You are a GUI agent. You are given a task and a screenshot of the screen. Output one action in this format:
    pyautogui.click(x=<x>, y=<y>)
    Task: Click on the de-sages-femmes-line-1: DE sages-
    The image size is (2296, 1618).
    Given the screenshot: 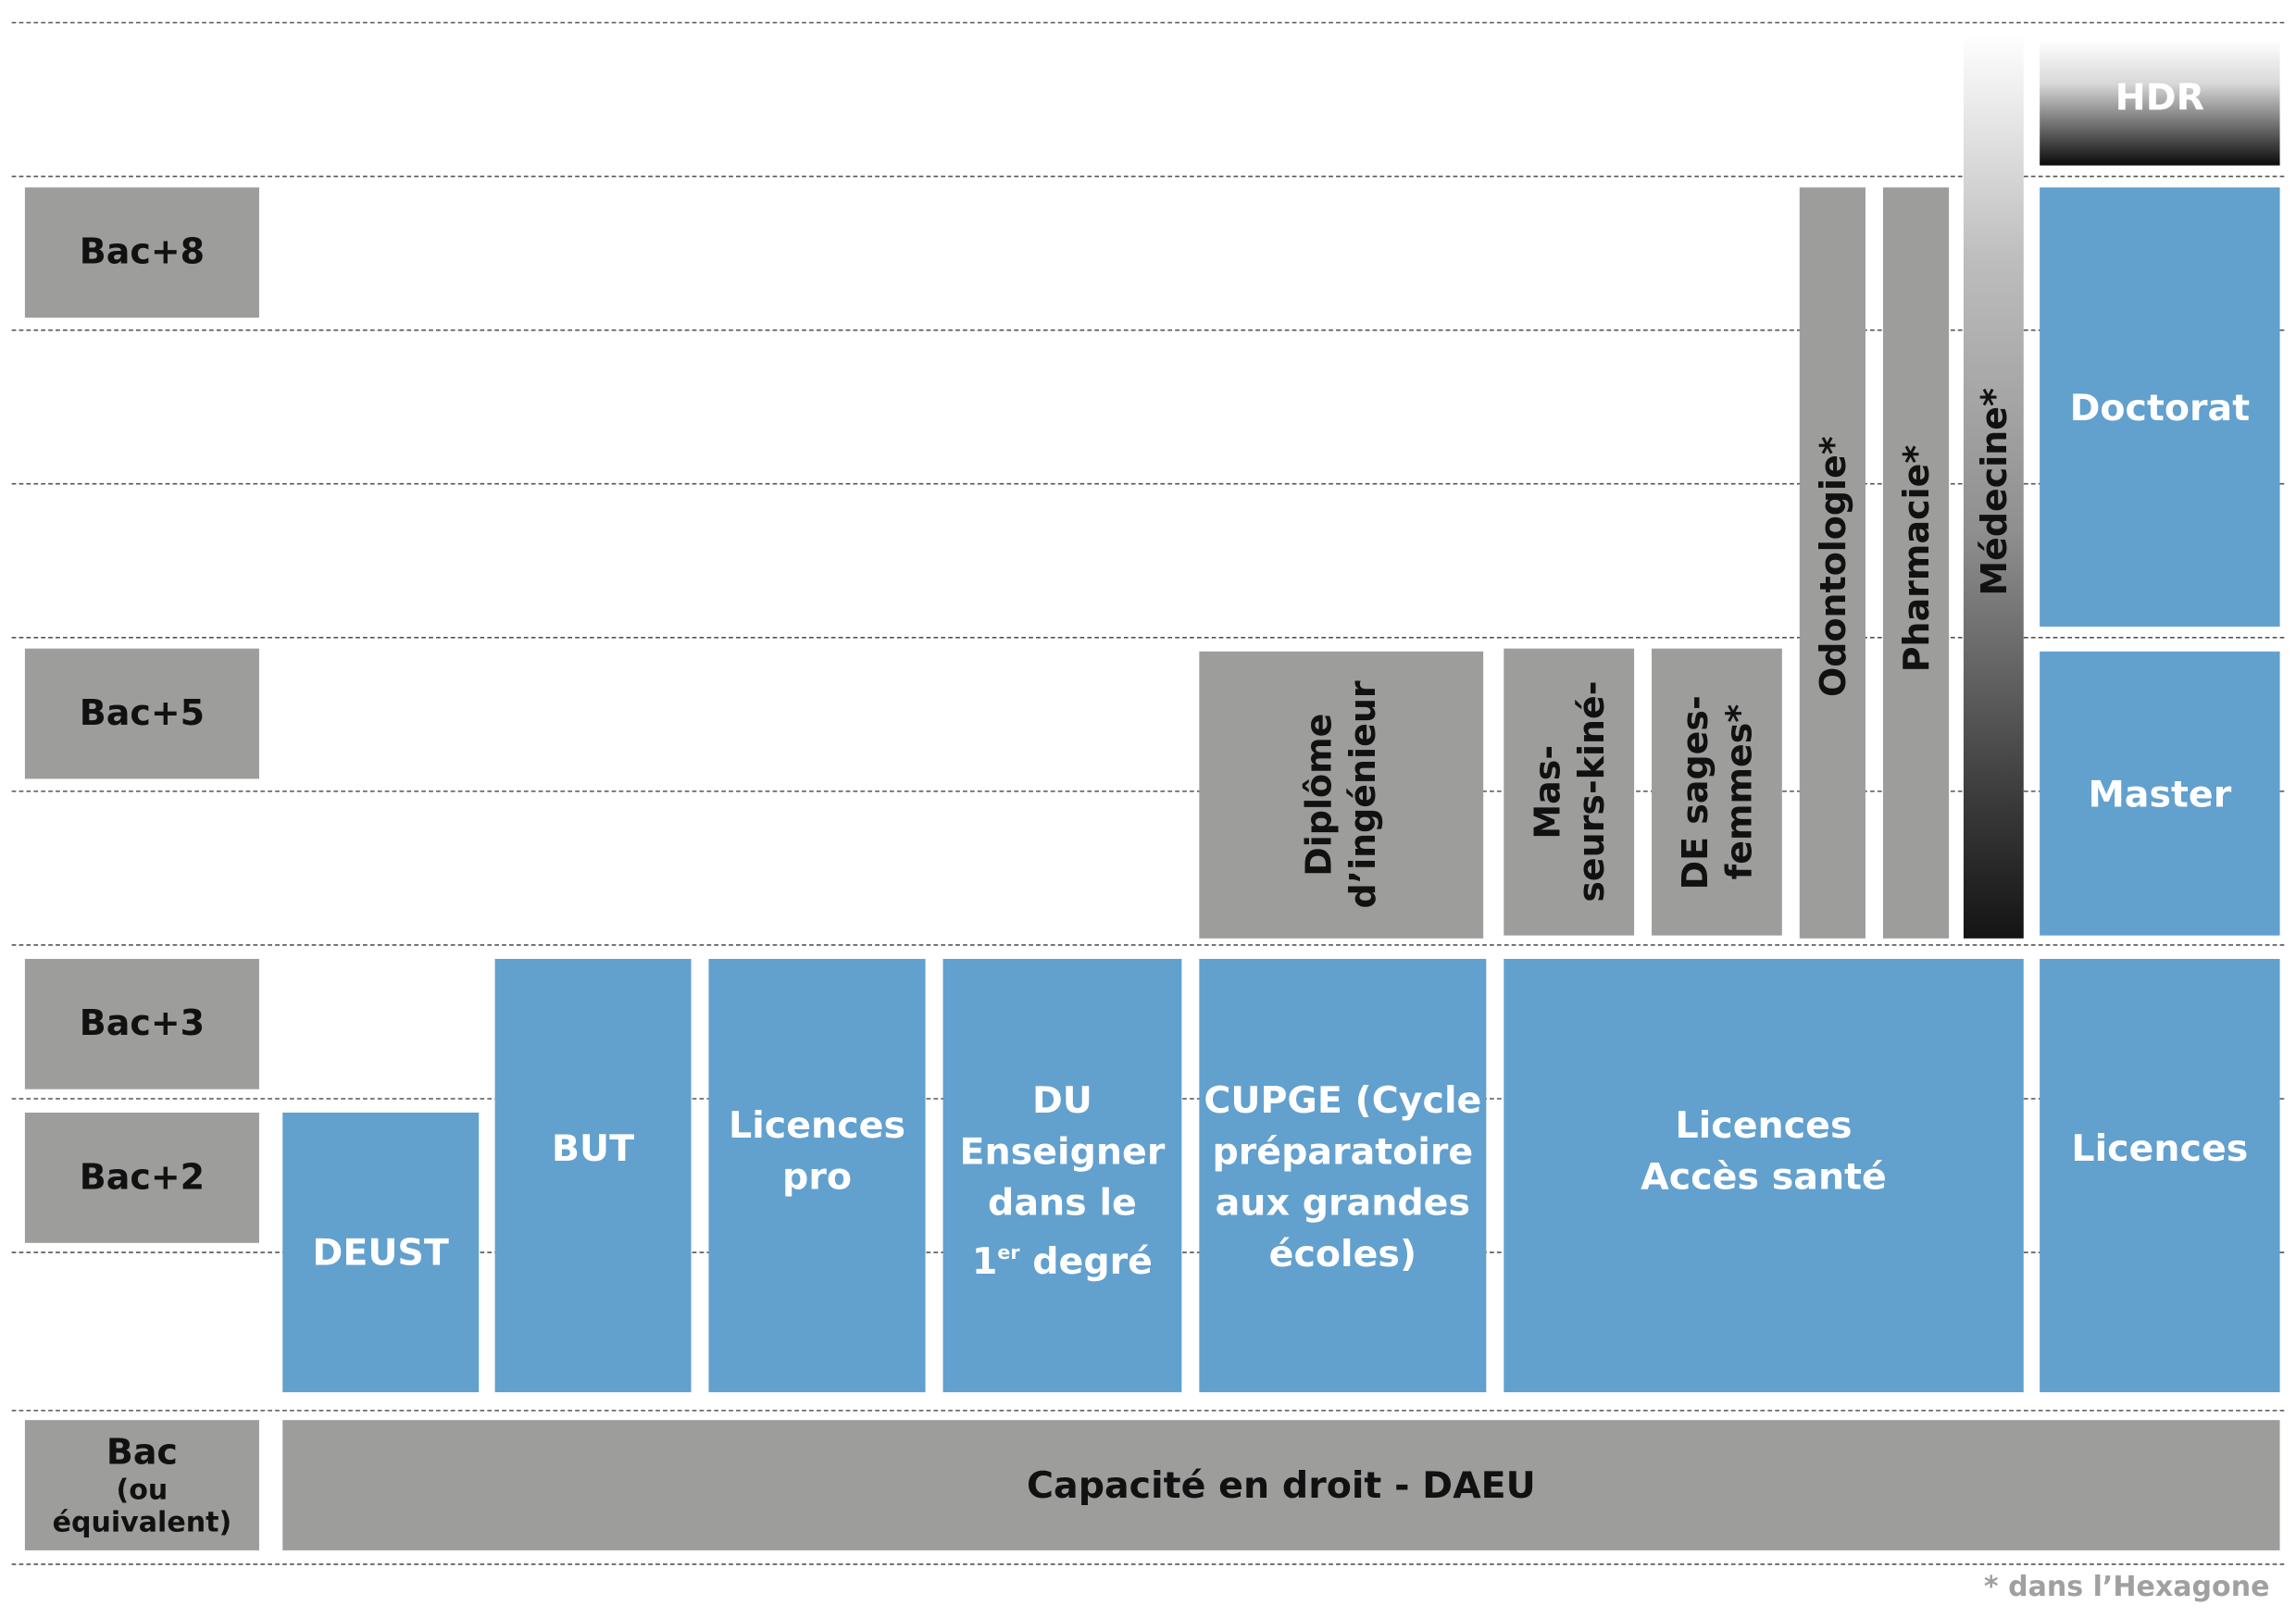 What is the action you would take?
    pyautogui.click(x=1695, y=792)
    